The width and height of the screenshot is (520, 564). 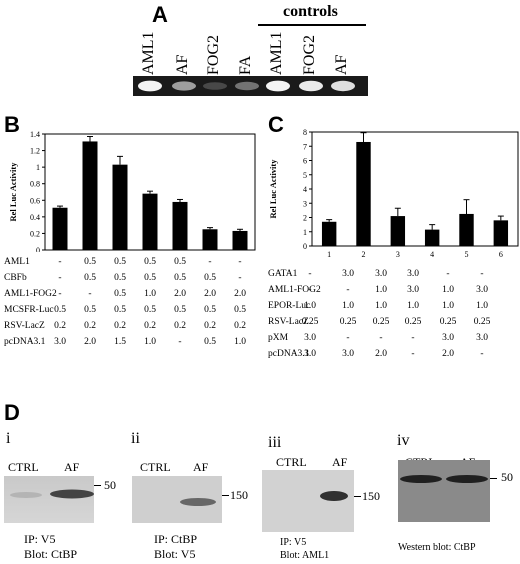 I want to click on table-b-row-label: MCSFR-Luc, so click(x=29, y=310).